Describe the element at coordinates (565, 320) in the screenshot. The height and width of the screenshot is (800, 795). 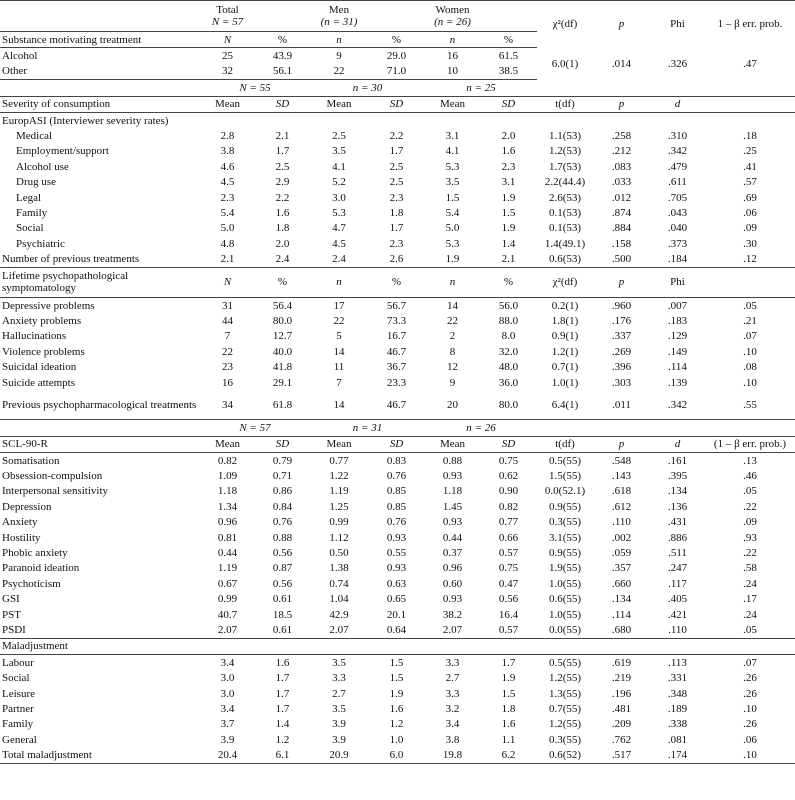
I see `cell: 1.8(1)` at that location.